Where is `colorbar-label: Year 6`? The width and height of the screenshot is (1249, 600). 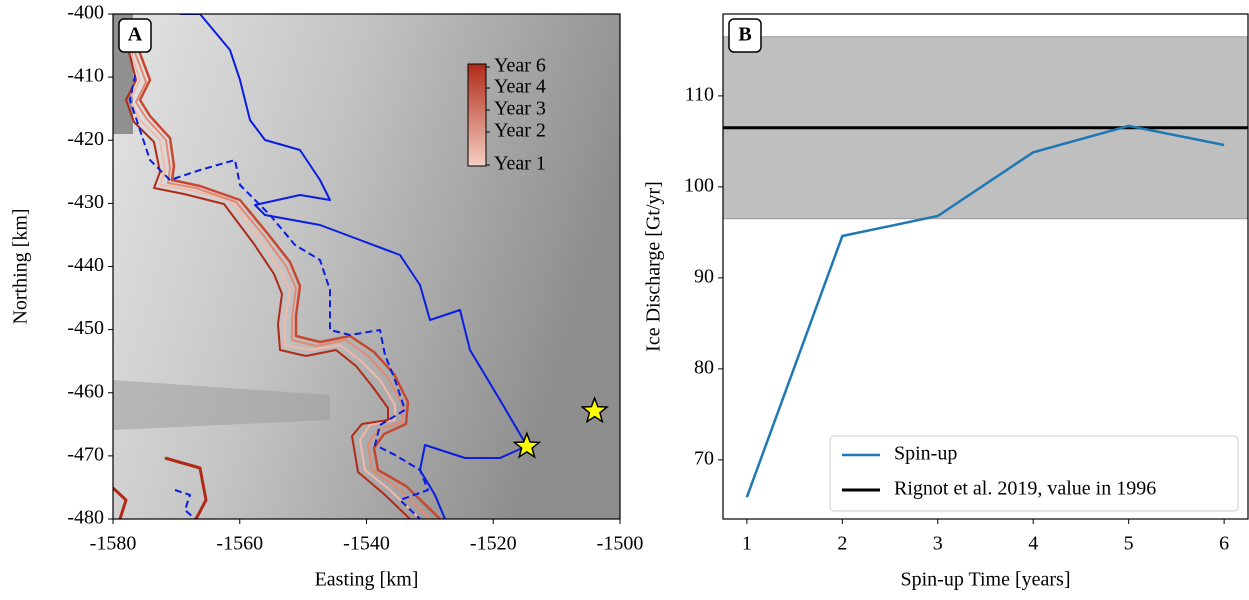 colorbar-label: Year 6 is located at coordinates (520, 66).